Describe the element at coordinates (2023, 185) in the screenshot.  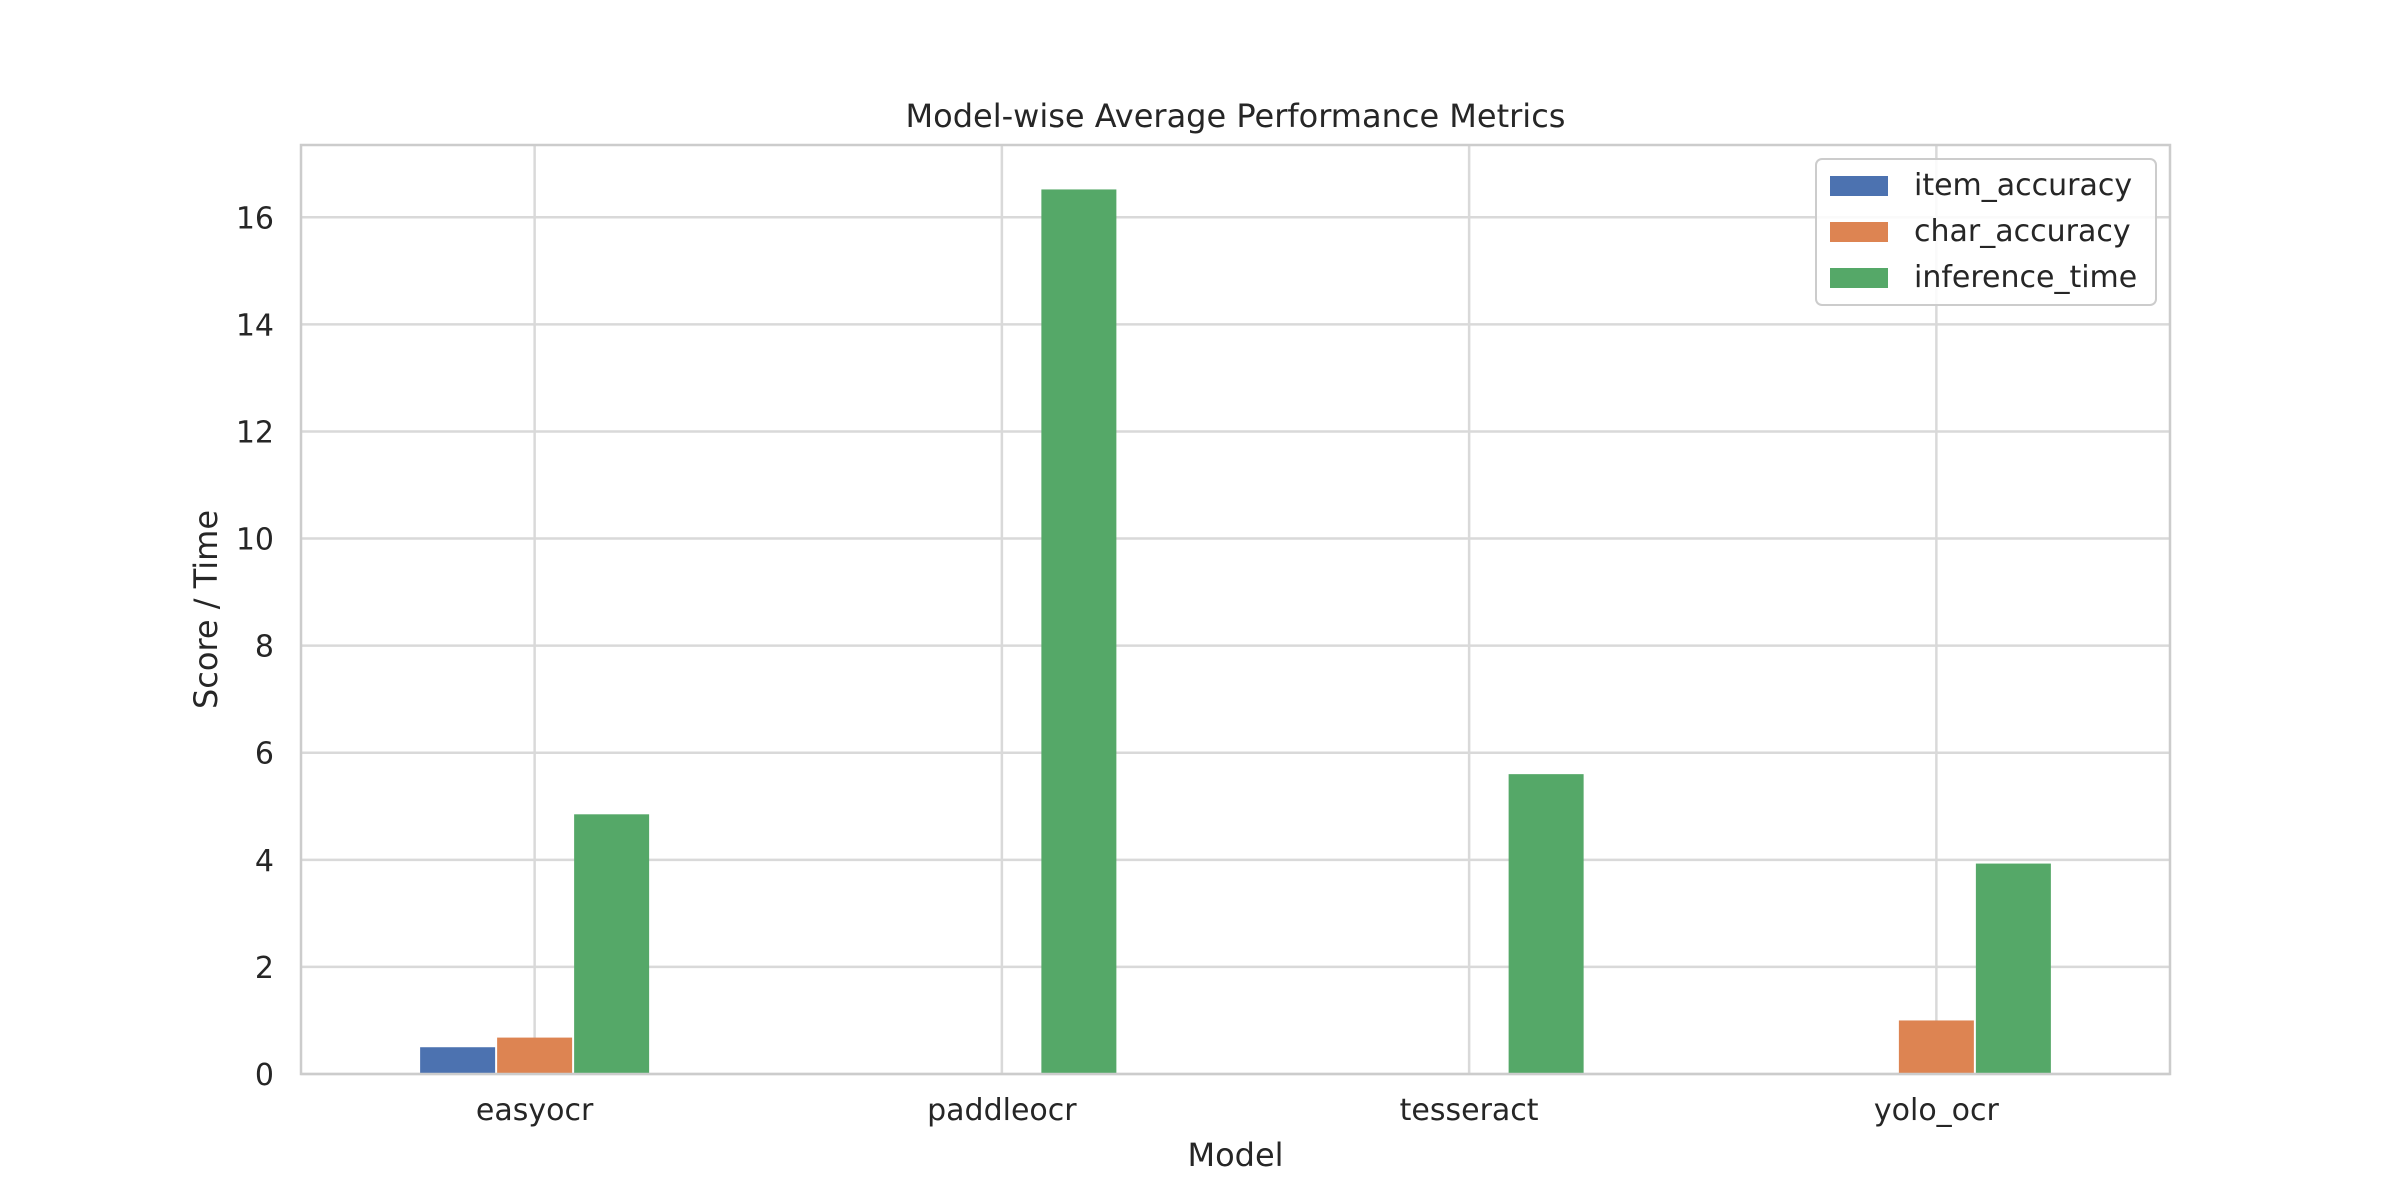
I see `legend-label-item_accuracy: item_accuracy` at that location.